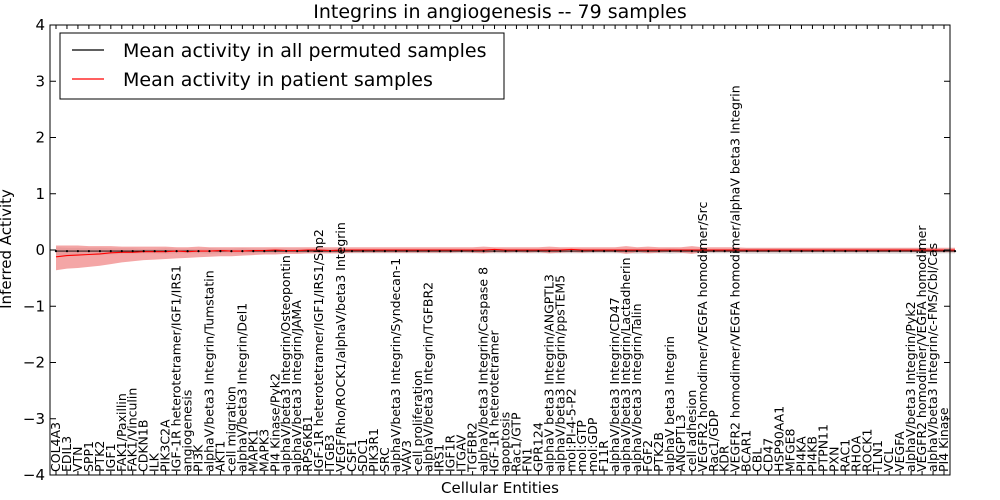  Describe the element at coordinates (40, 25) in the screenshot. I see `y-tick-label: 4` at that location.